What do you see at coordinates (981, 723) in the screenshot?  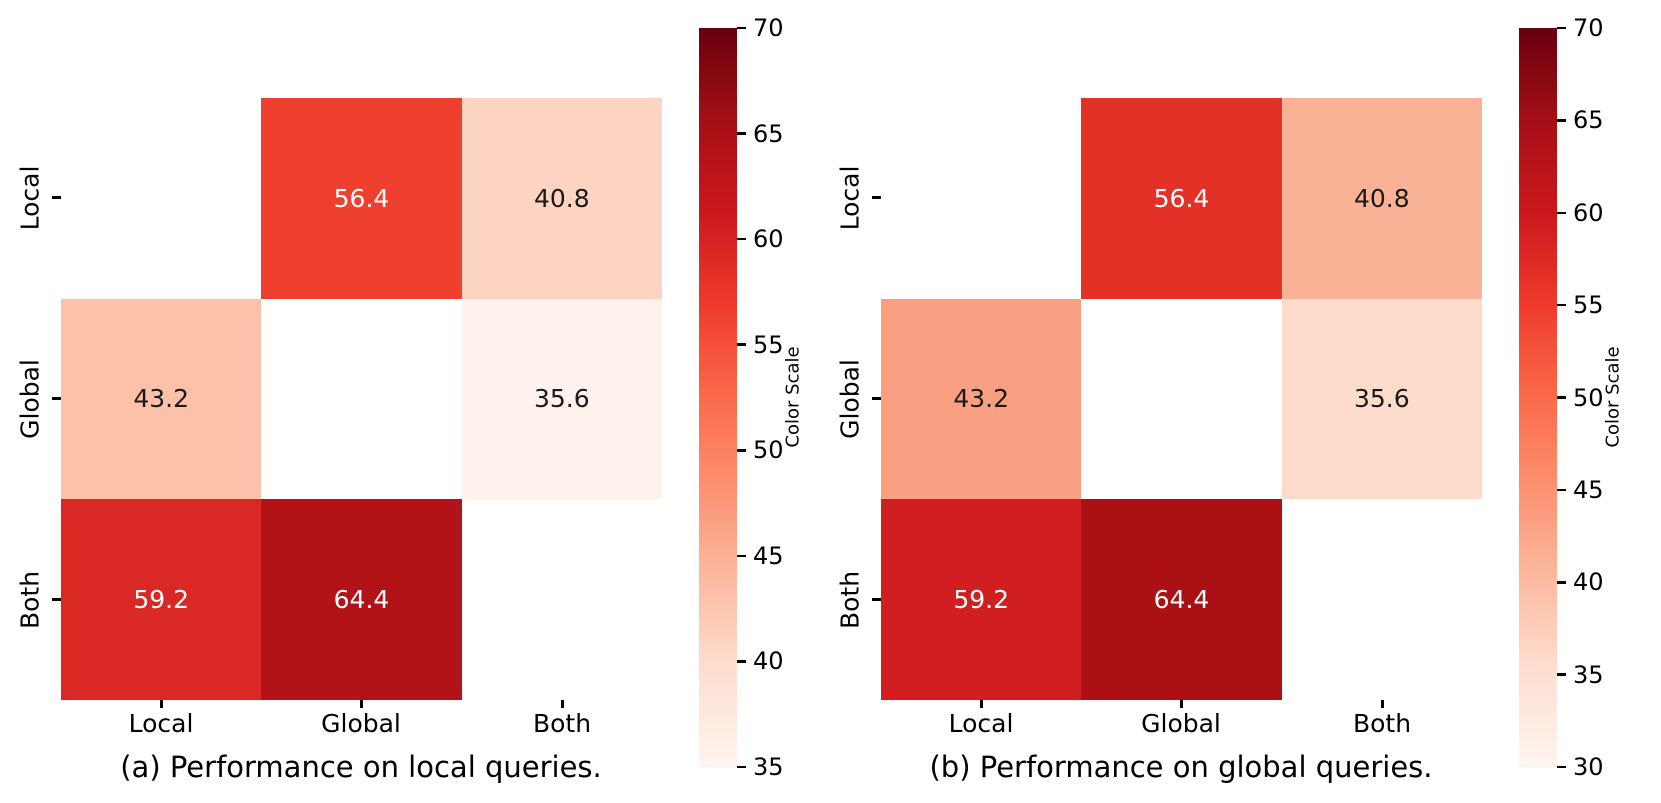 I see `x-axis-label-b-local: Local` at bounding box center [981, 723].